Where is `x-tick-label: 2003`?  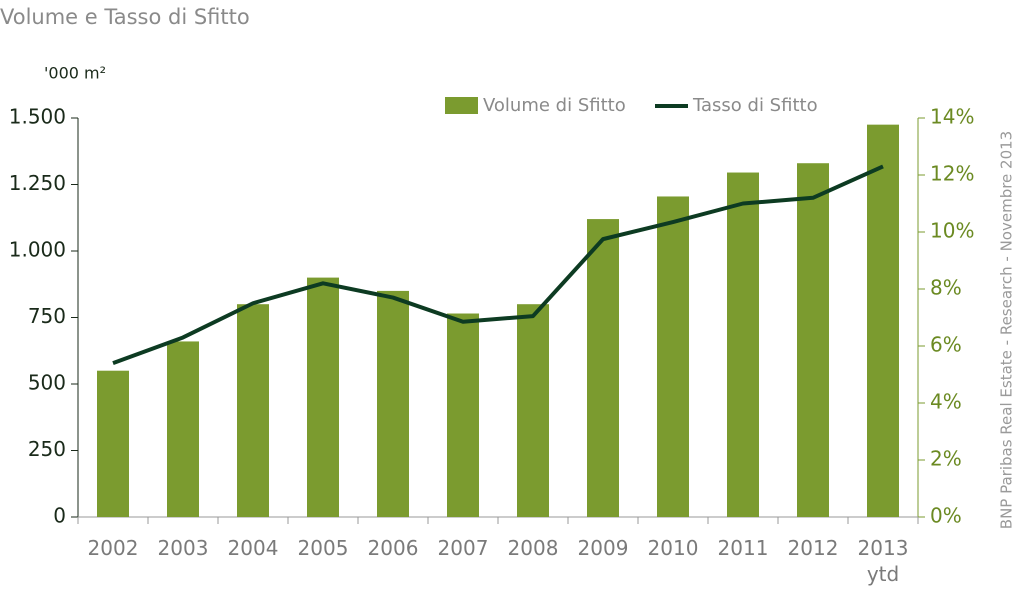 x-tick-label: 2003 is located at coordinates (183, 548).